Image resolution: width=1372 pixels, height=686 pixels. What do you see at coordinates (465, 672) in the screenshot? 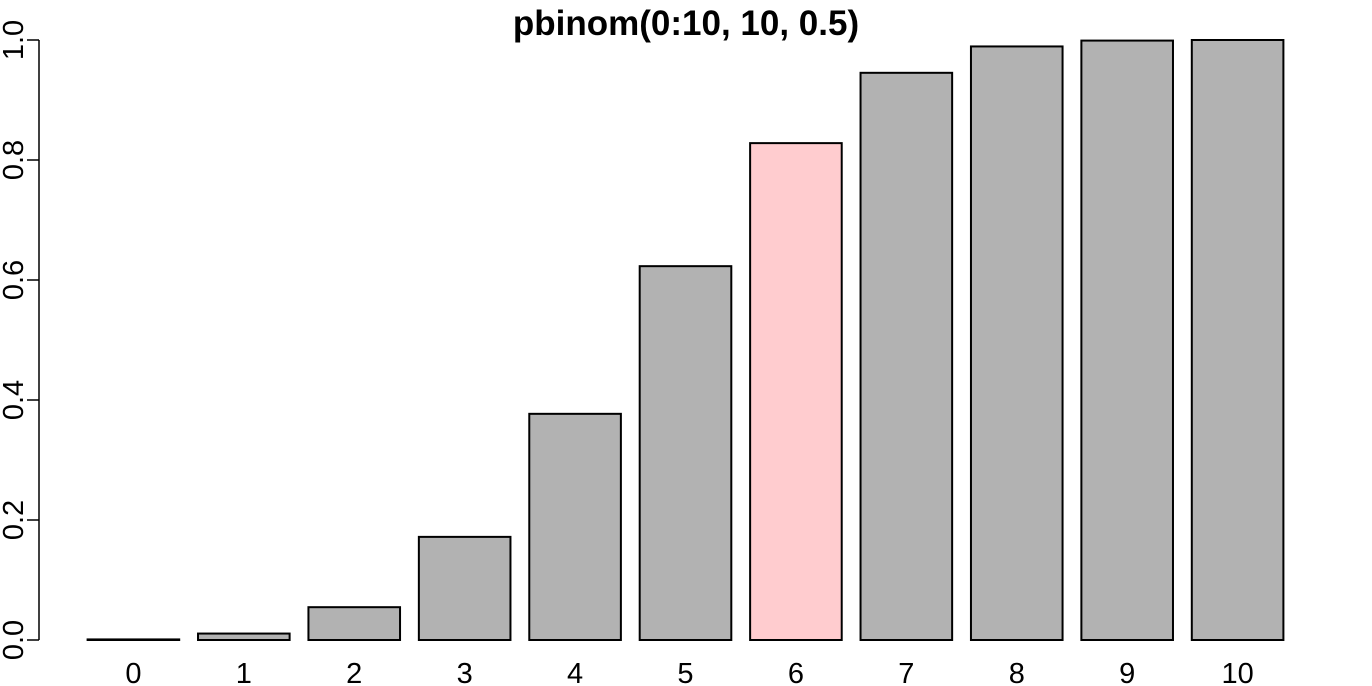
I see `x-tick-label: 3` at bounding box center [465, 672].